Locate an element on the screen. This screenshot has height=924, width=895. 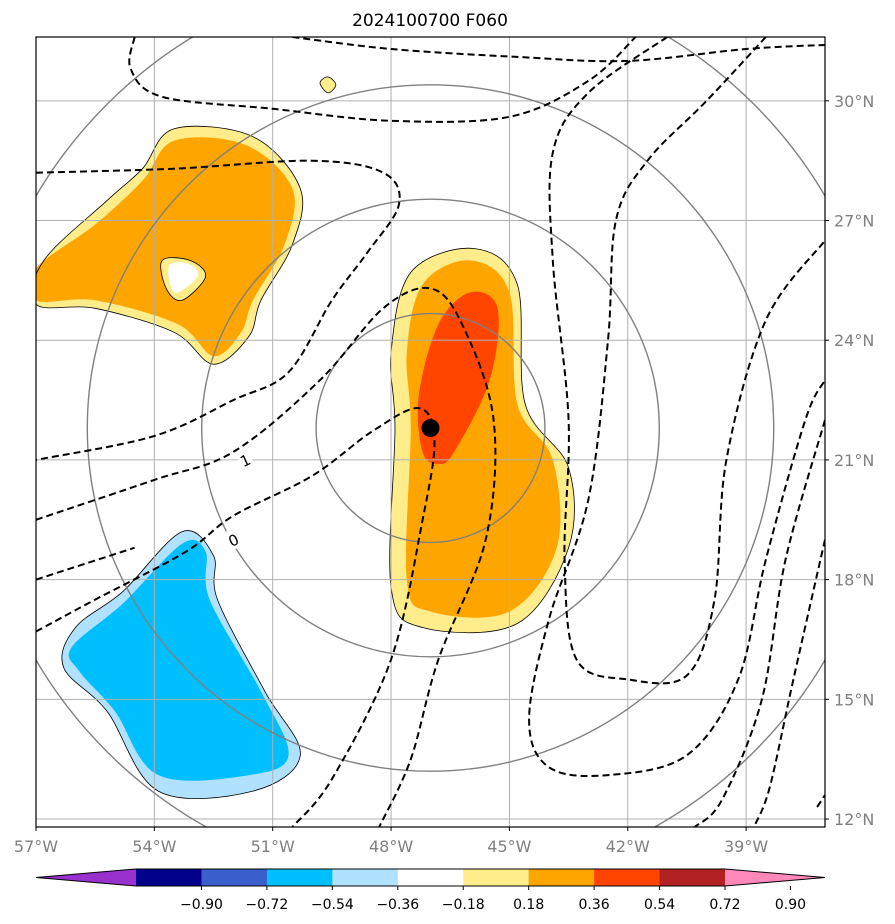
colorbar-tick-label: −0.72 is located at coordinates (266, 905).